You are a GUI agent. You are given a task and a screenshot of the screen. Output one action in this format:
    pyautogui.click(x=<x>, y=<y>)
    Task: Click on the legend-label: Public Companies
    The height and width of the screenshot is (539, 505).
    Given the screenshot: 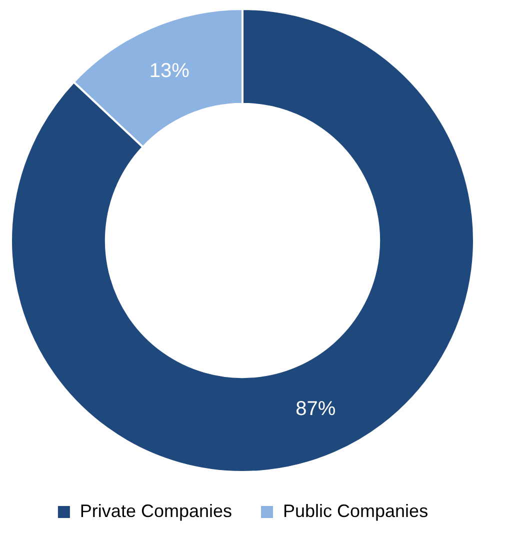 What is the action you would take?
    pyautogui.click(x=355, y=510)
    